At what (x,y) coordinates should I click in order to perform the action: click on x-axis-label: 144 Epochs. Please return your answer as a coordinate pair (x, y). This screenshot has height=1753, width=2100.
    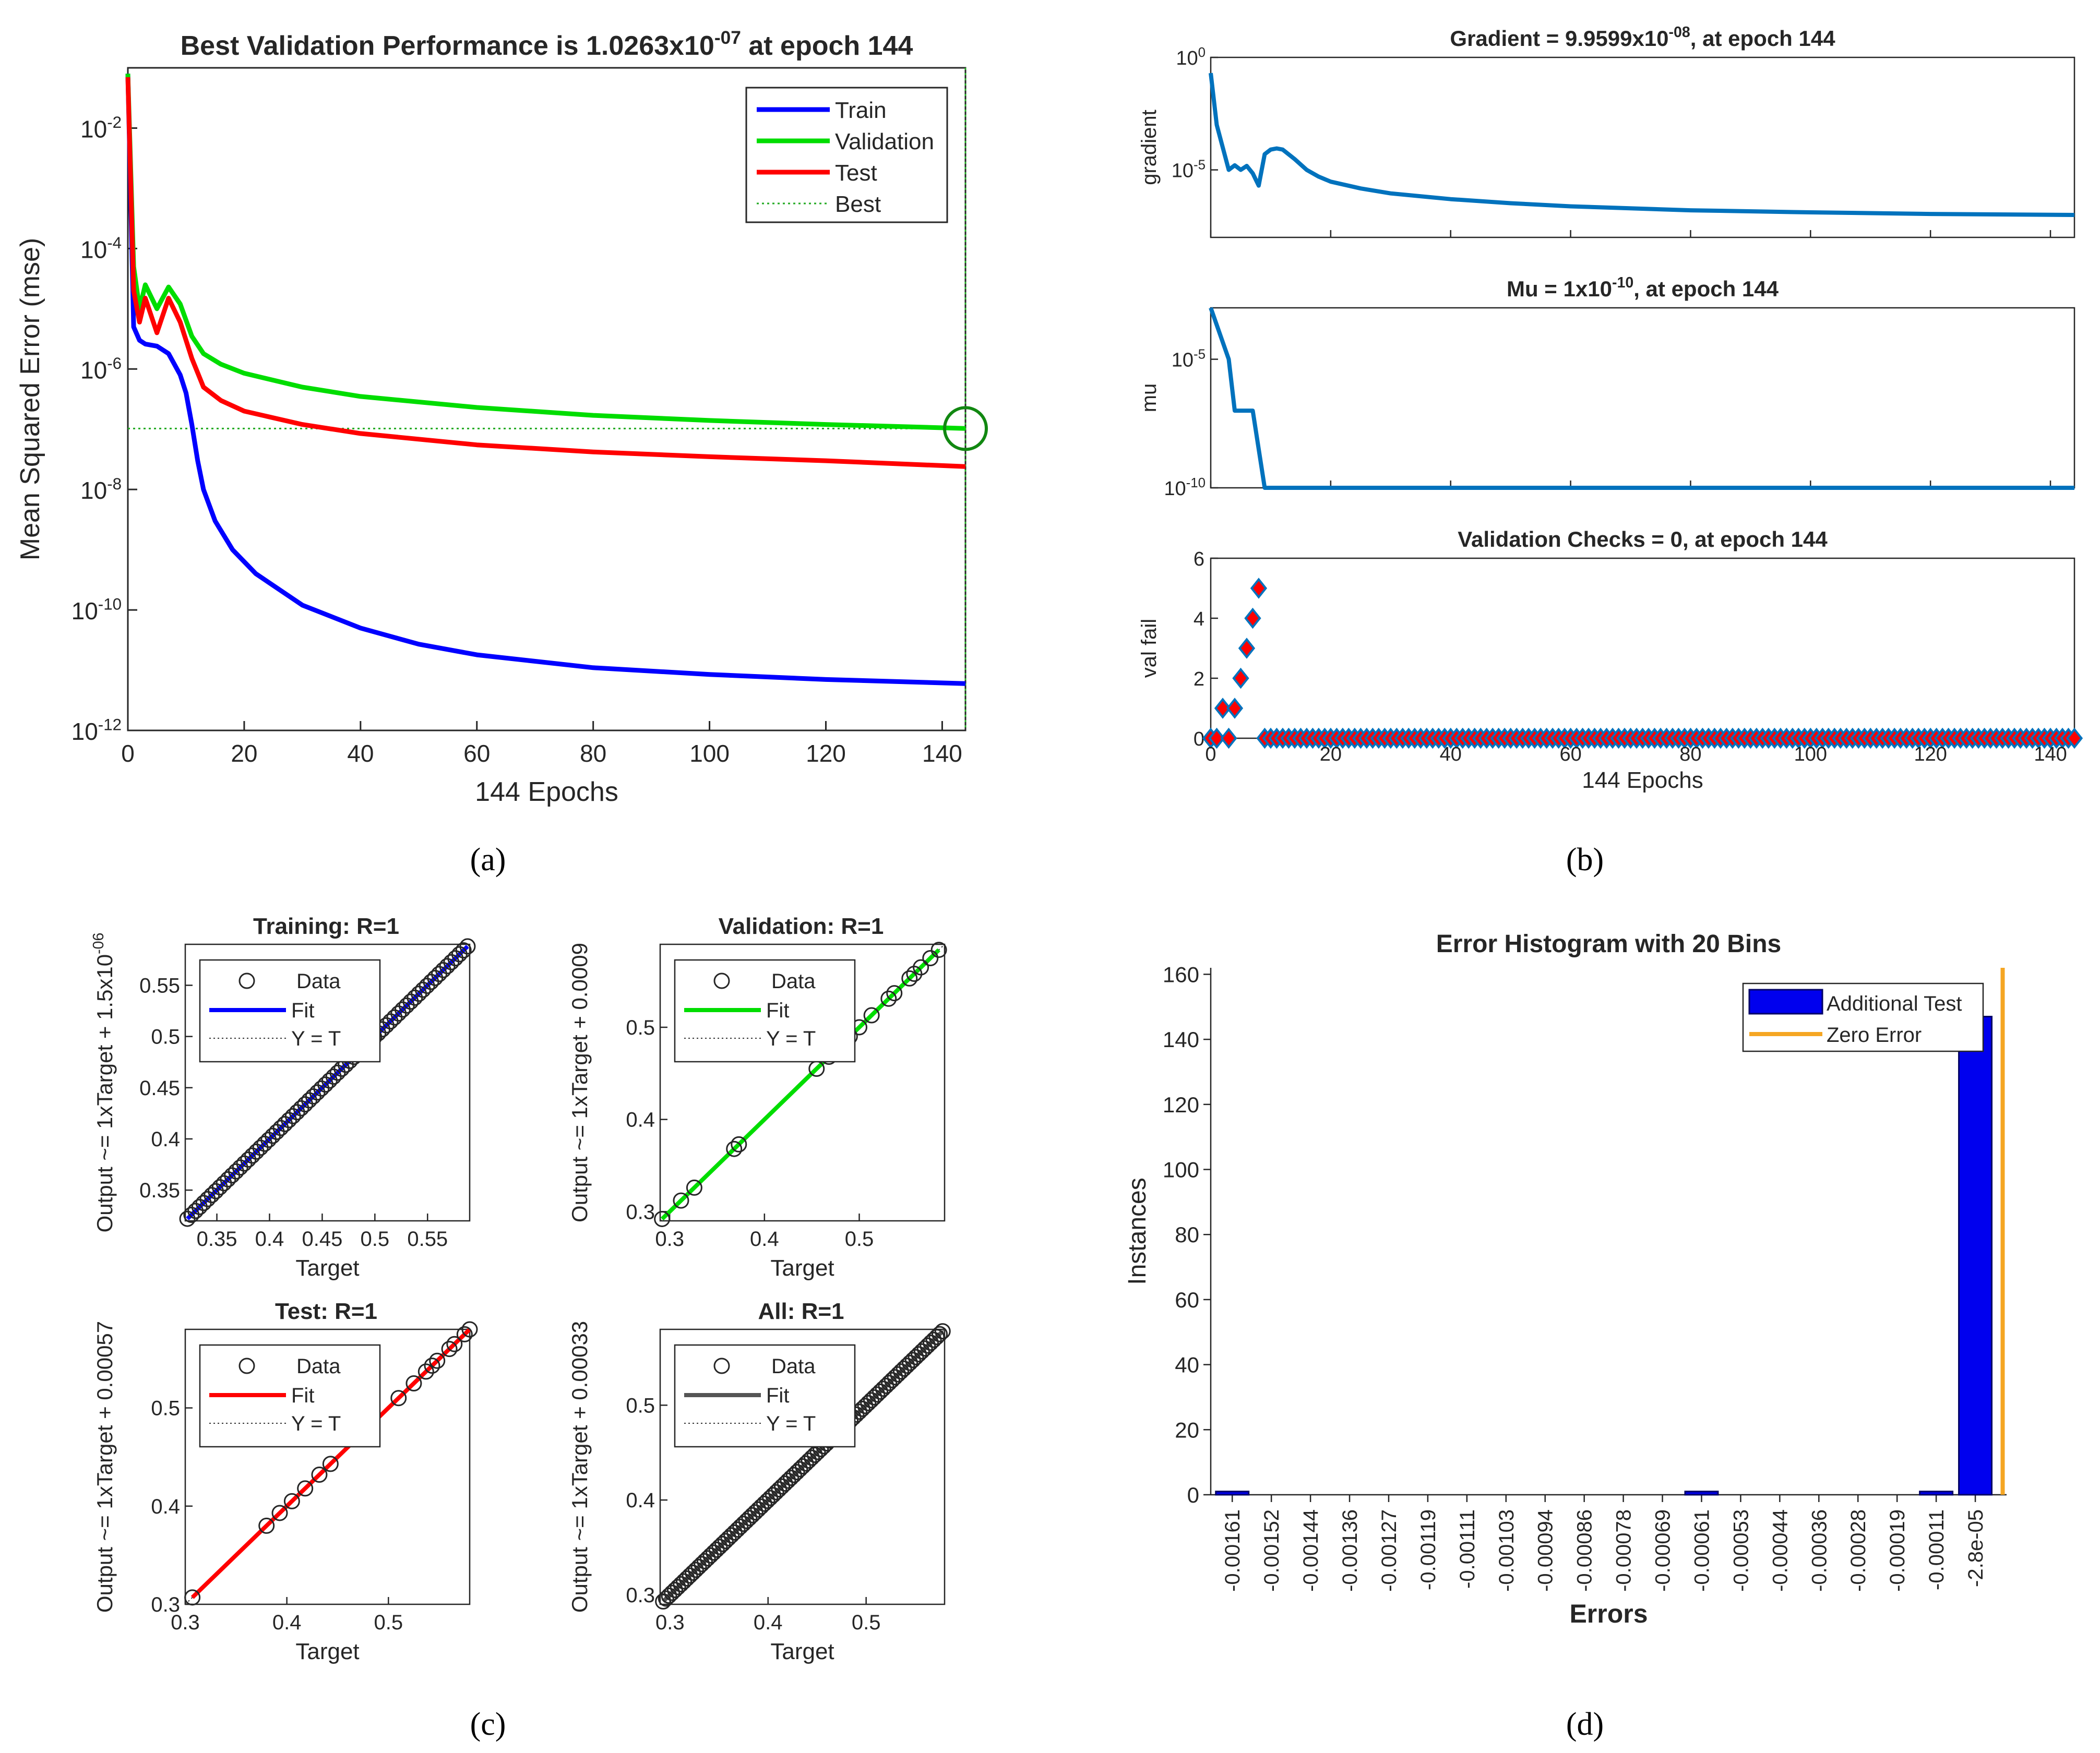
    Looking at the image, I should click on (1642, 780).